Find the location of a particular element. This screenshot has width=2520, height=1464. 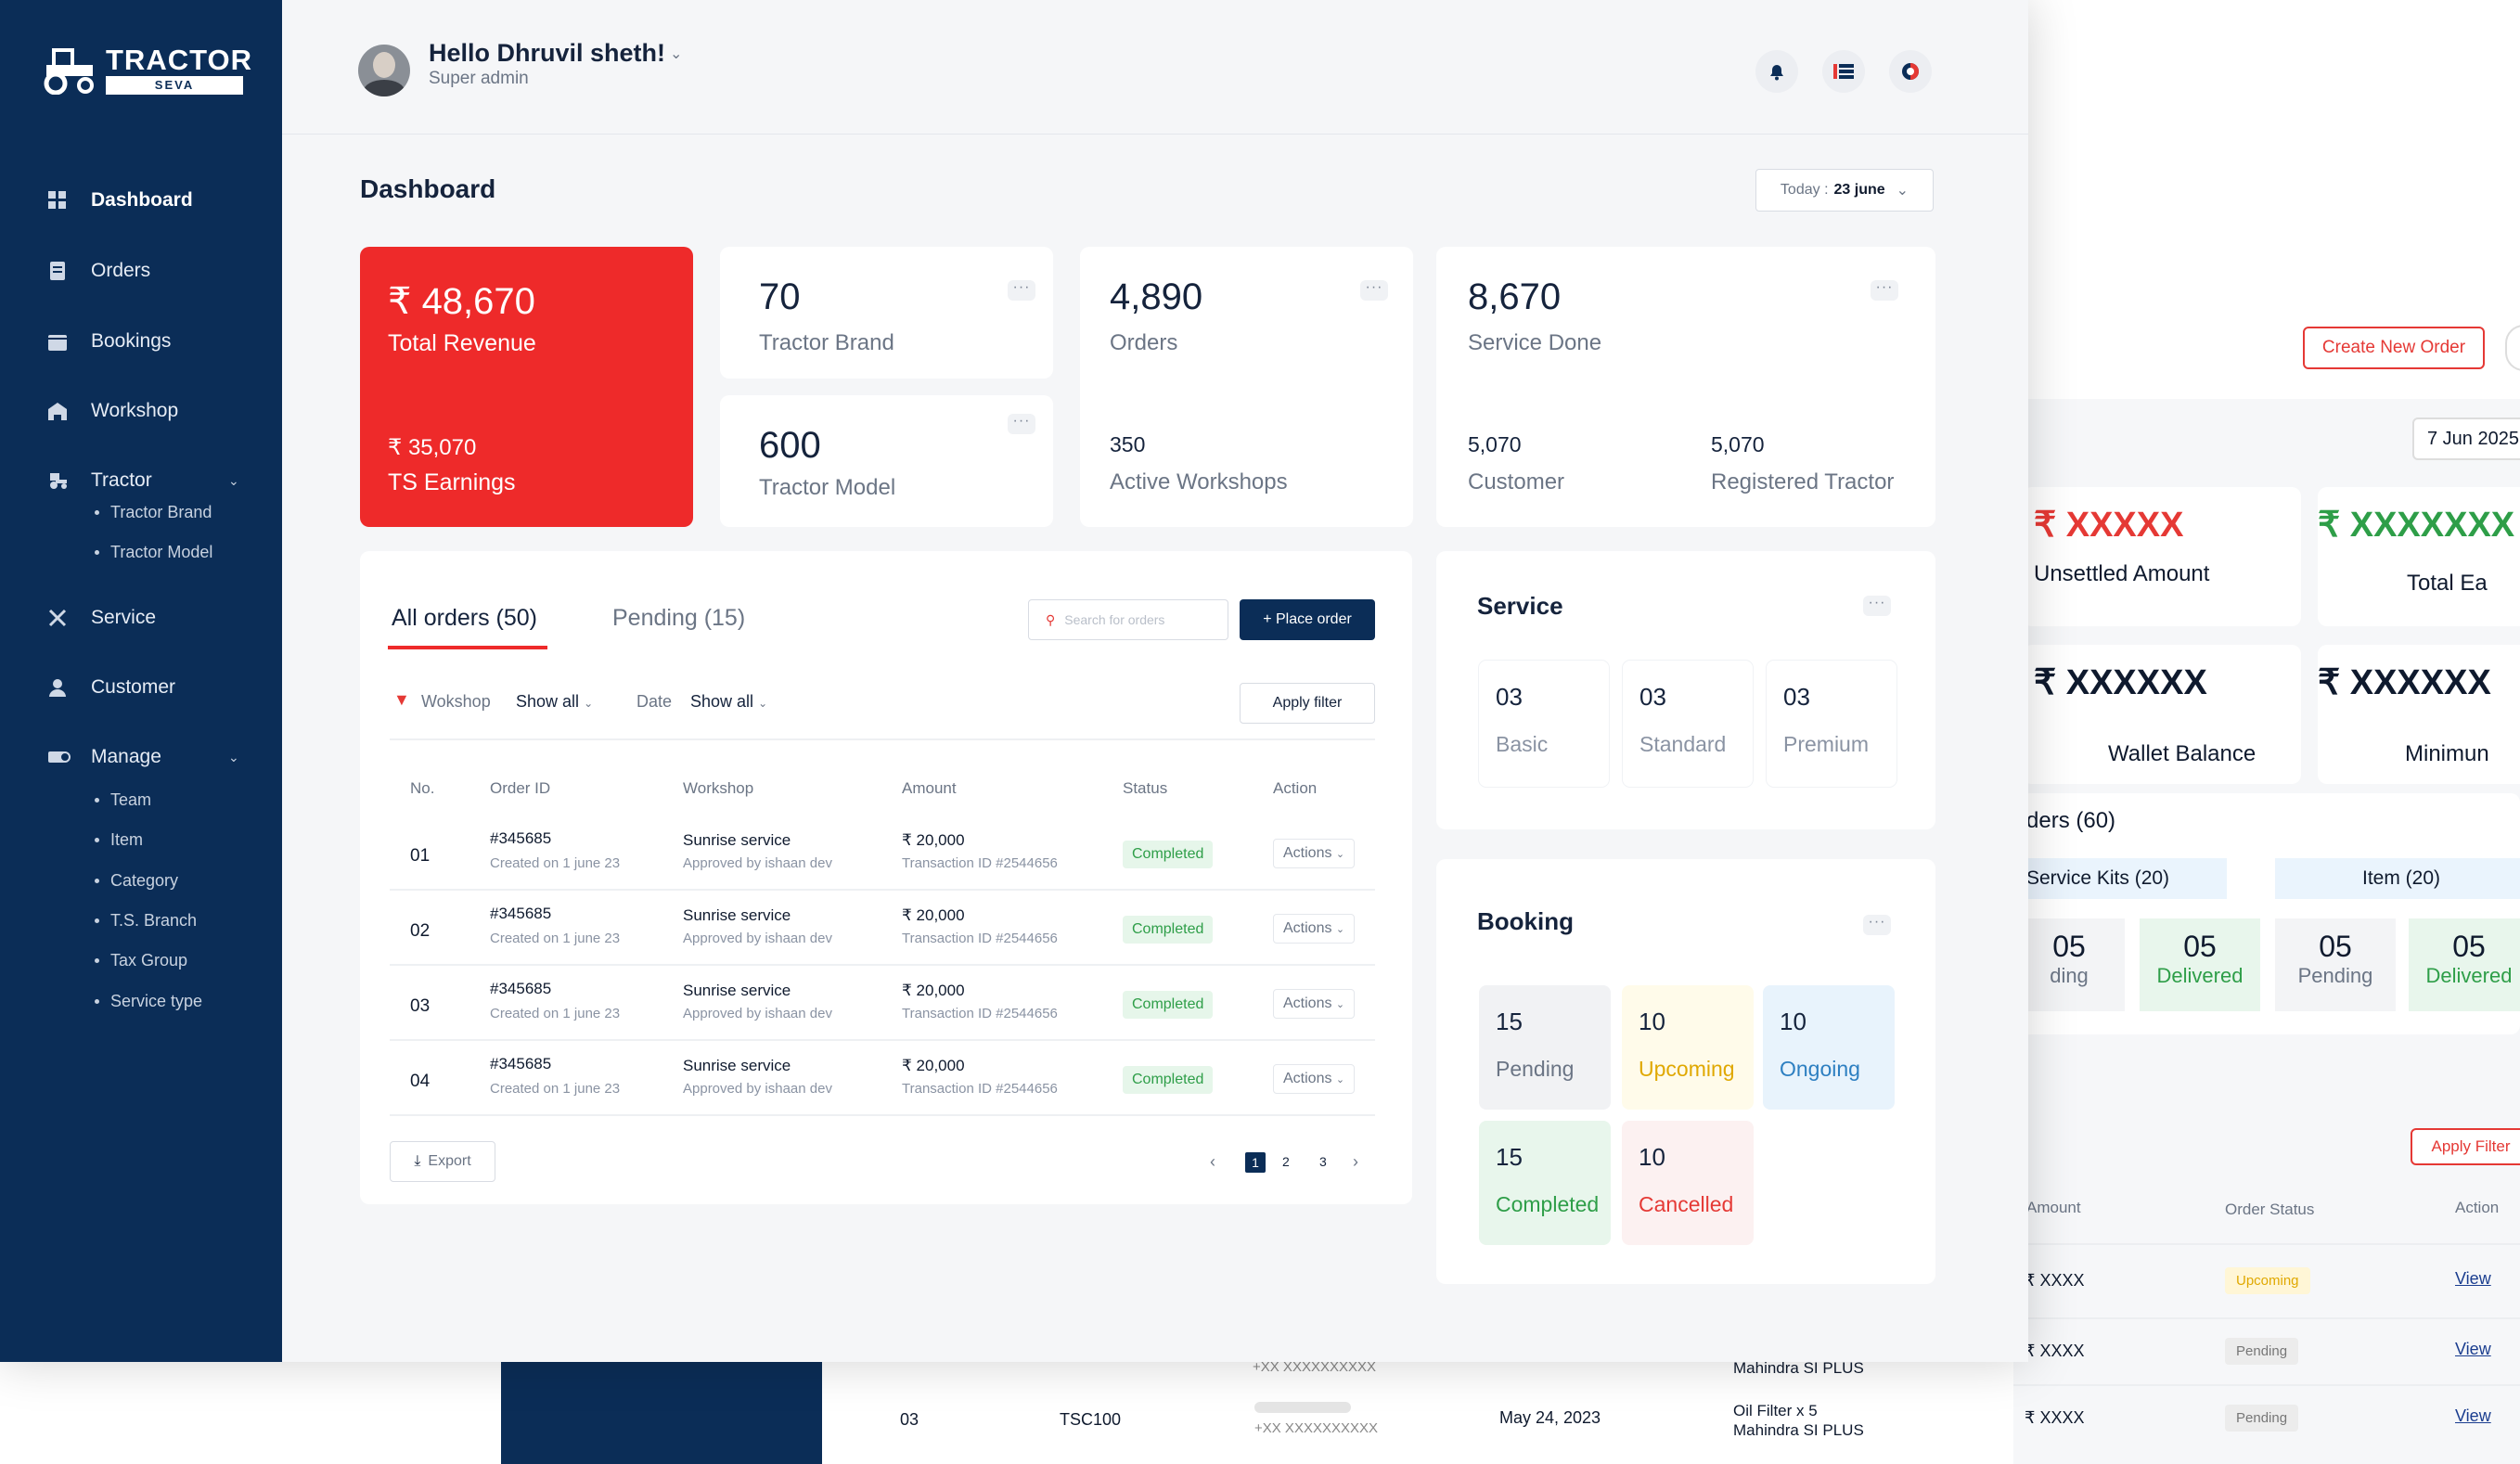

tractor-model-label: Tractor Model is located at coordinates (827, 488).